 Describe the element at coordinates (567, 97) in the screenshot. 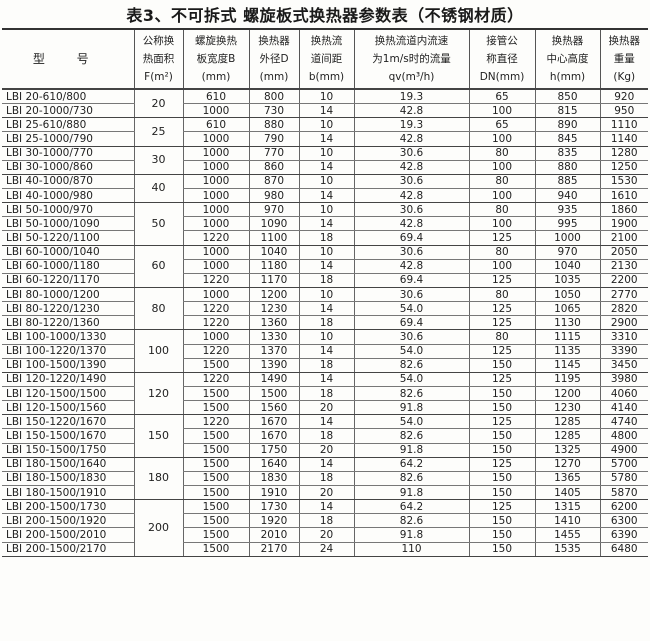

I see `cell-center-height: 850` at that location.